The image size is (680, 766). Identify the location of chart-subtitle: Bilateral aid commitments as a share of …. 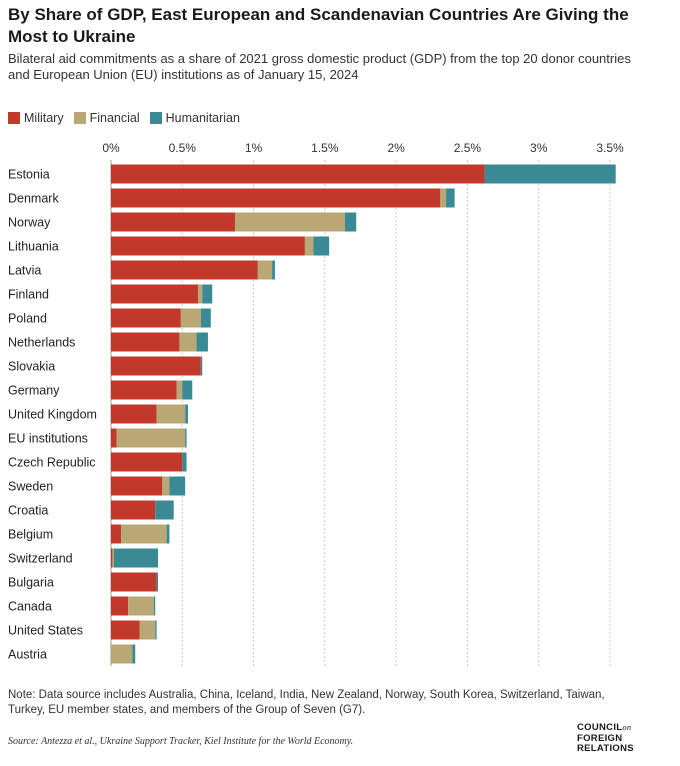
(319, 66).